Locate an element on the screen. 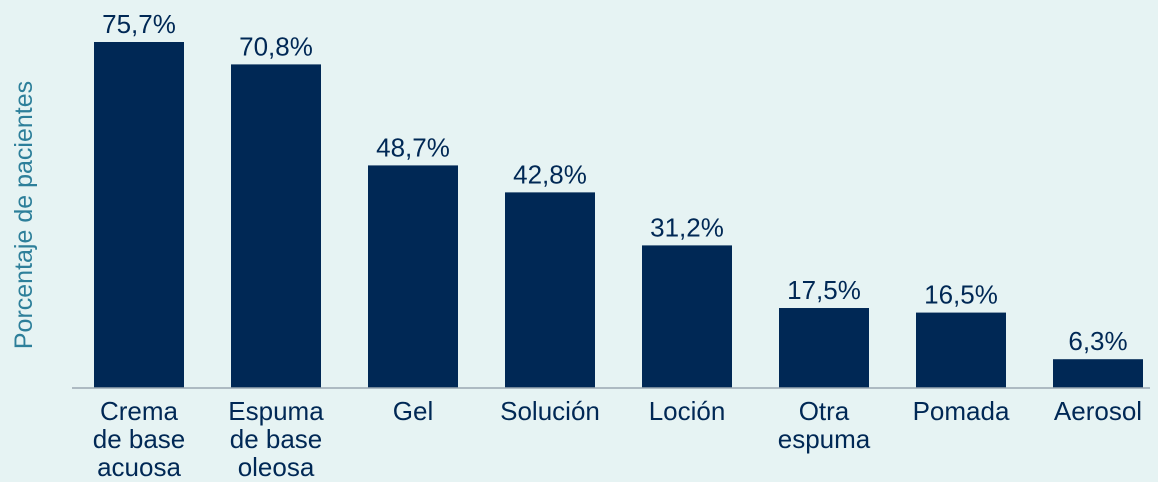  category-label: Solución is located at coordinates (550, 411).